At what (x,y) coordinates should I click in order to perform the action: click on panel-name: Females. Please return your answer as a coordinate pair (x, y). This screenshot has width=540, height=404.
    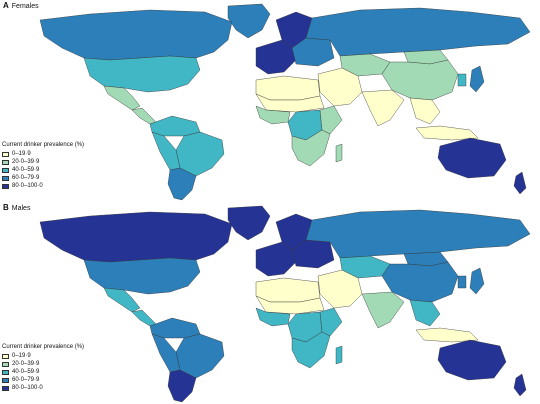
    Looking at the image, I should click on (25, 6).